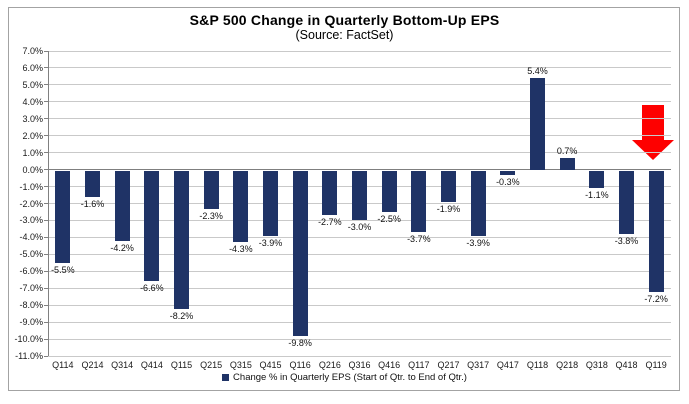  I want to click on y-axis-label: 1.0%, so click(32, 152).